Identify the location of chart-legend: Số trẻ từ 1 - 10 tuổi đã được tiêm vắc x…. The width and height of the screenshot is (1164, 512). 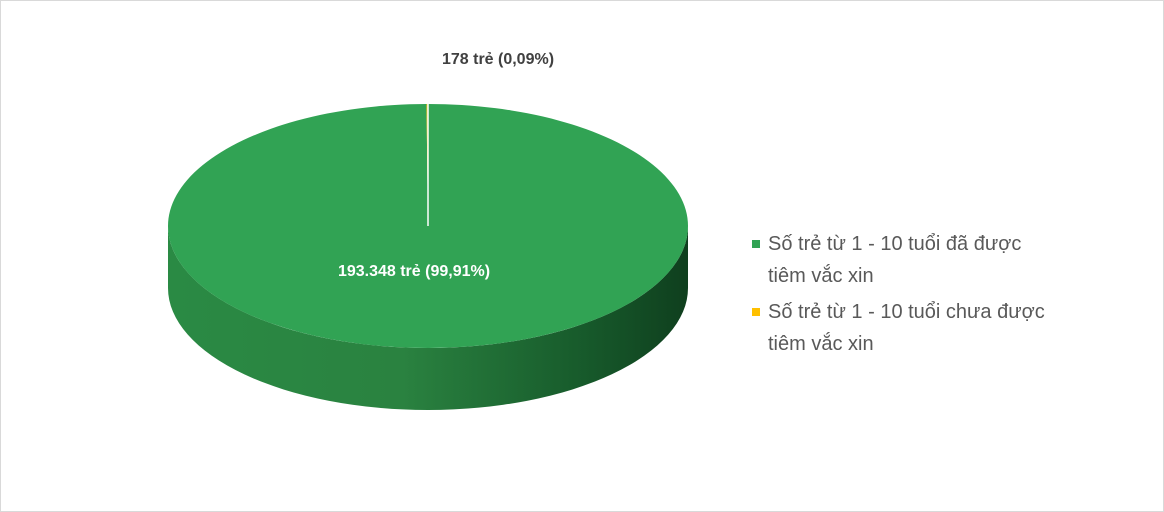
(942, 296).